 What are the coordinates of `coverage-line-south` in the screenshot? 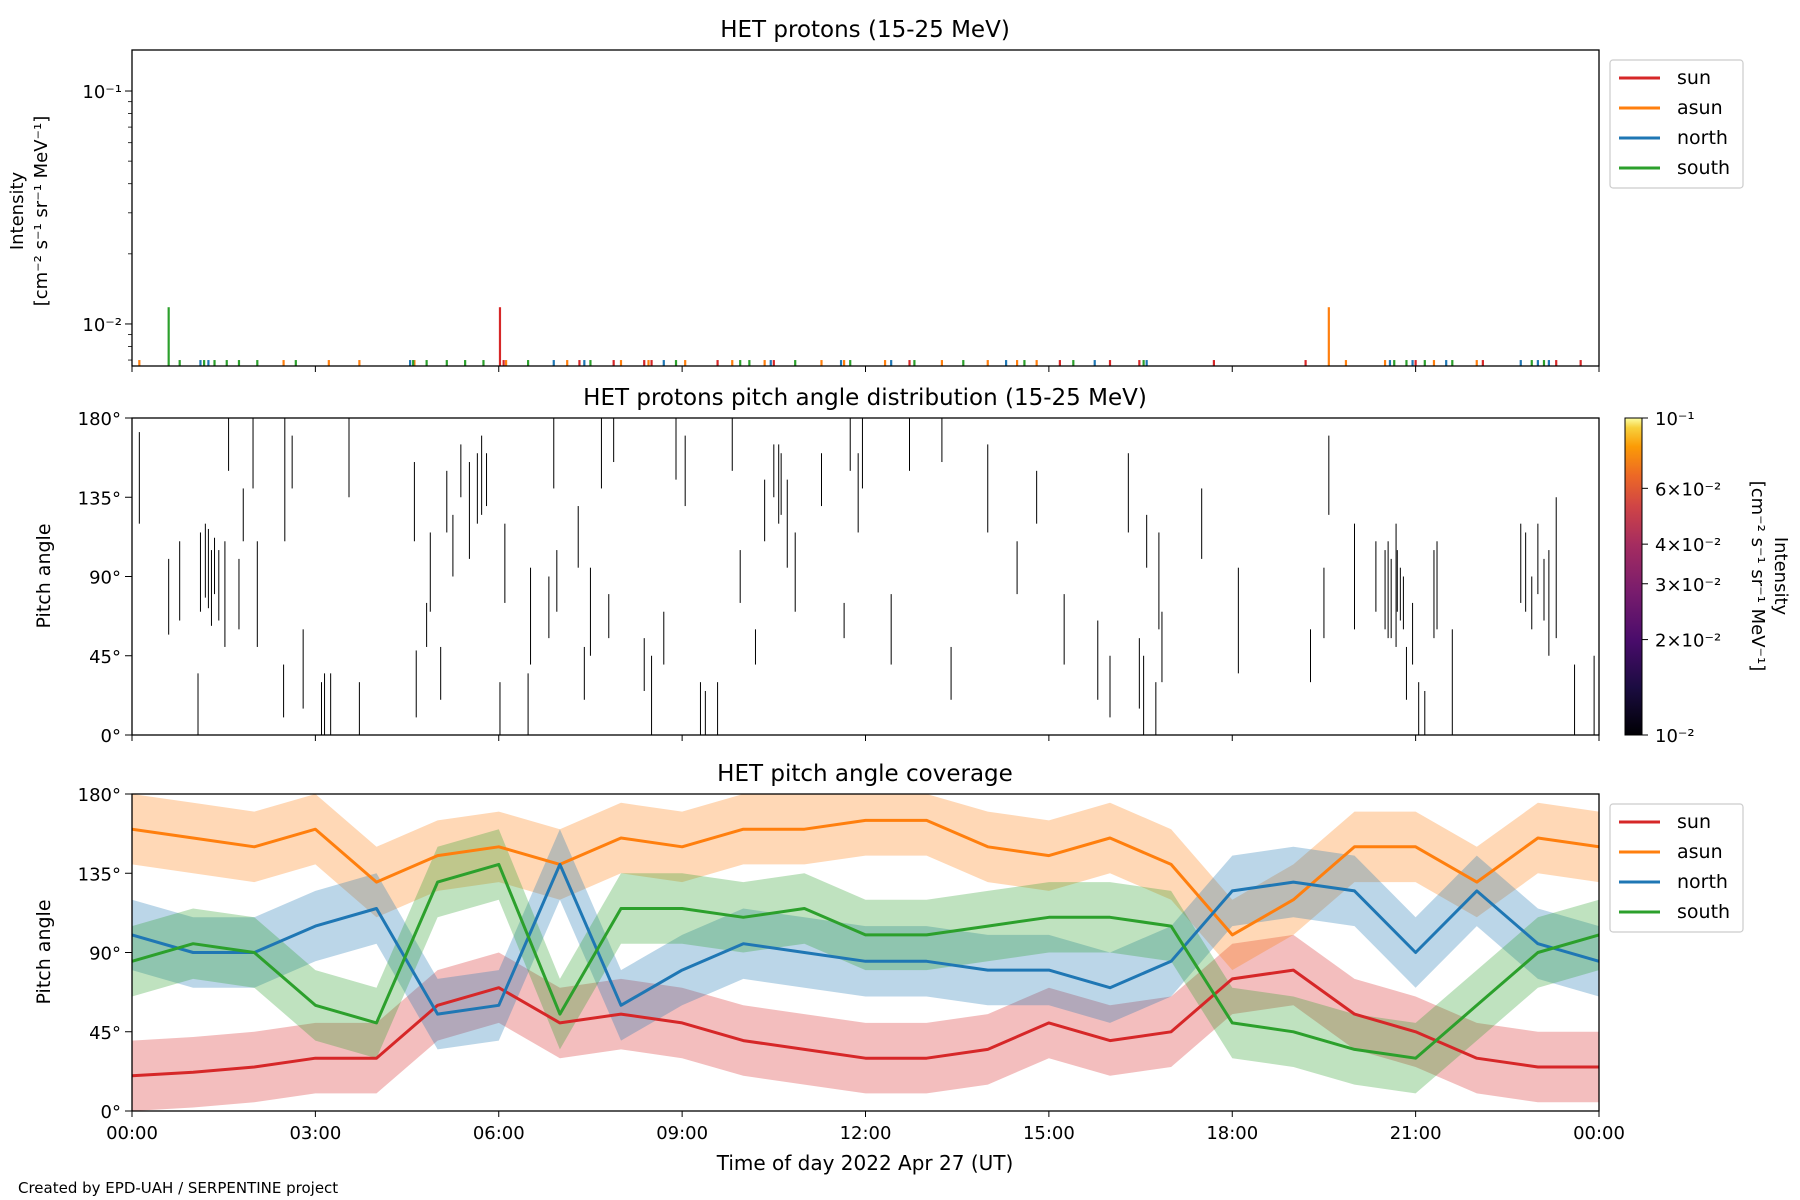 It's located at (865, 961).